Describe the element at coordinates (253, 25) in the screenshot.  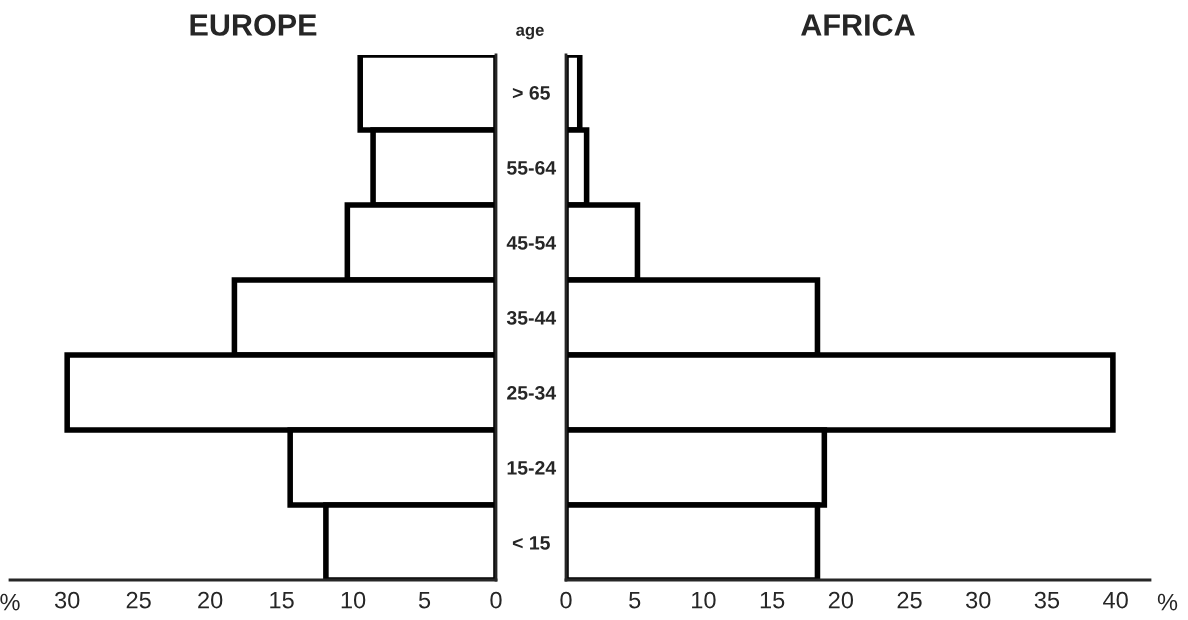
I see `chart-title: EUROPE` at that location.